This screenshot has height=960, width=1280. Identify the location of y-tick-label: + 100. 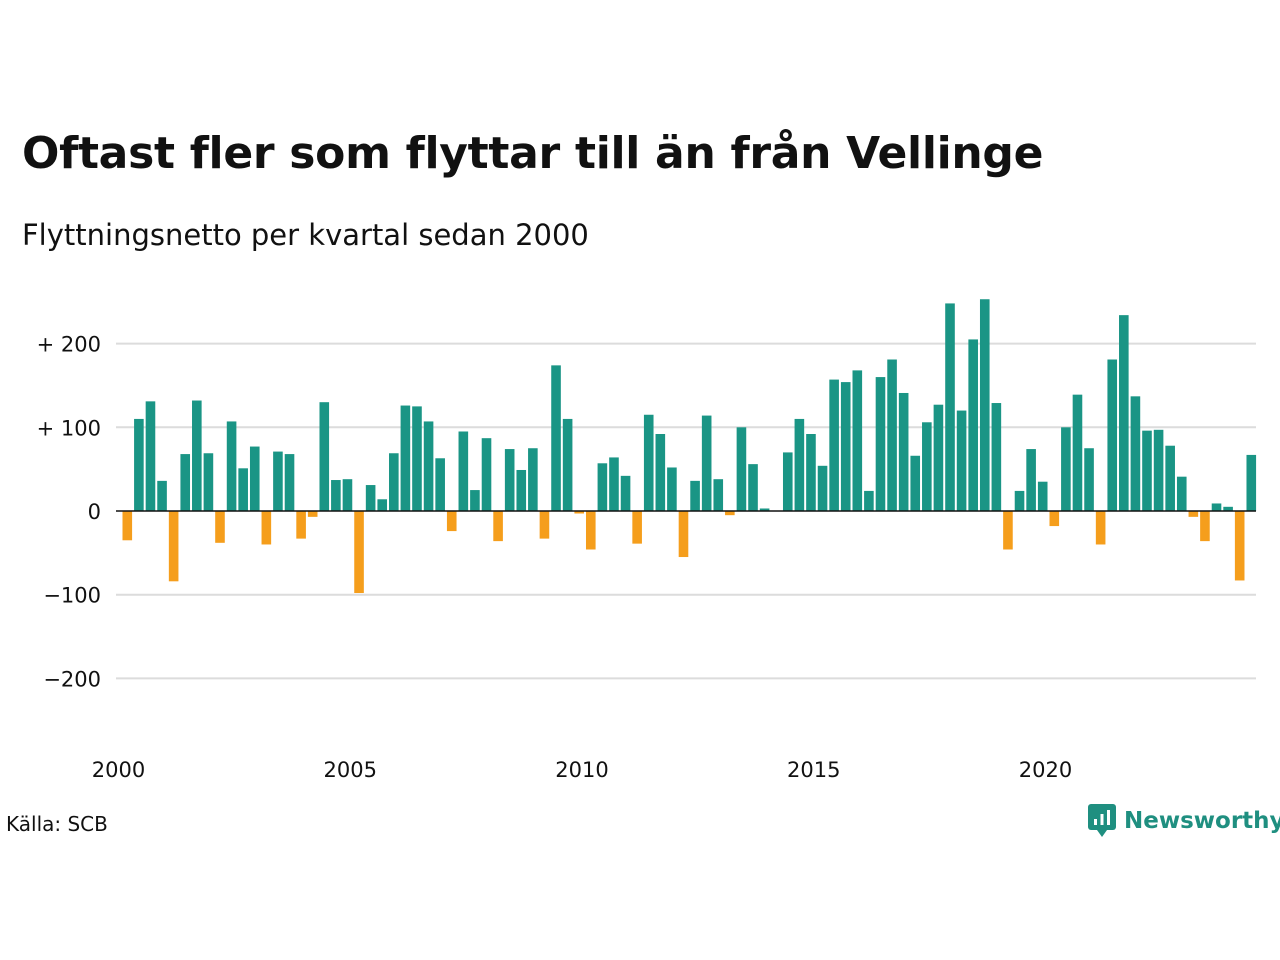
(69, 428).